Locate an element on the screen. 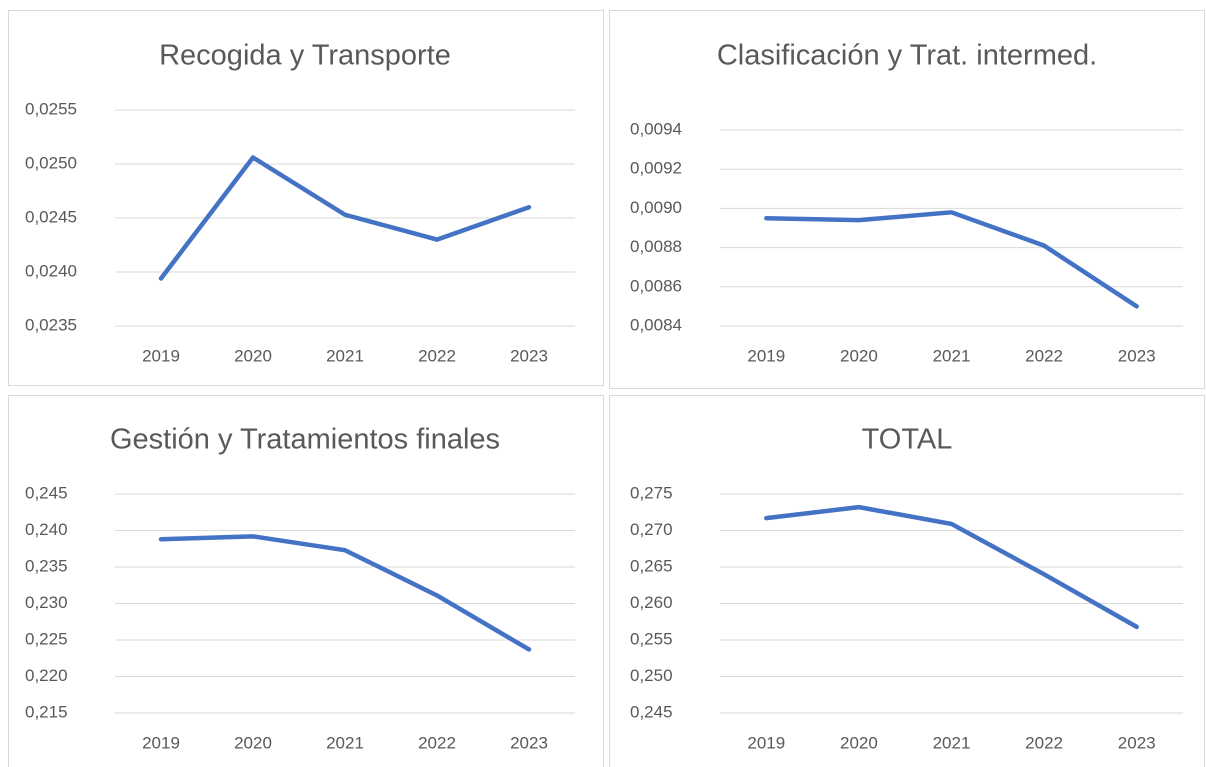 This screenshot has height=767, width=1206. y-tick-label: 0,0235 is located at coordinates (51, 324).